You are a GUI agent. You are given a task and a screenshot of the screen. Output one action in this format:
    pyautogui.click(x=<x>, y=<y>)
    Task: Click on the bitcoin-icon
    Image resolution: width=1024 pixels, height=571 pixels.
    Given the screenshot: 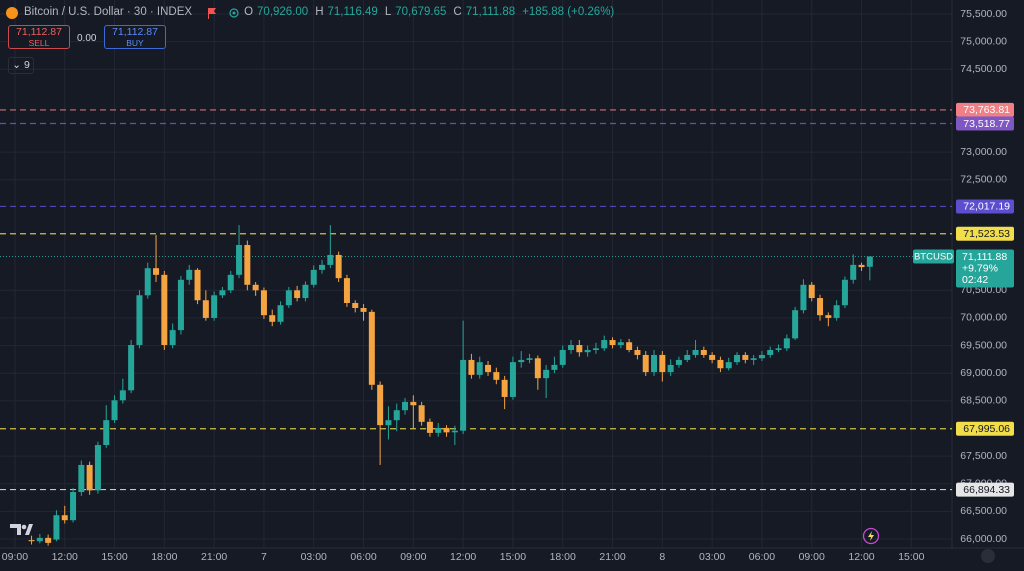 What is the action you would take?
    pyautogui.click(x=12, y=13)
    